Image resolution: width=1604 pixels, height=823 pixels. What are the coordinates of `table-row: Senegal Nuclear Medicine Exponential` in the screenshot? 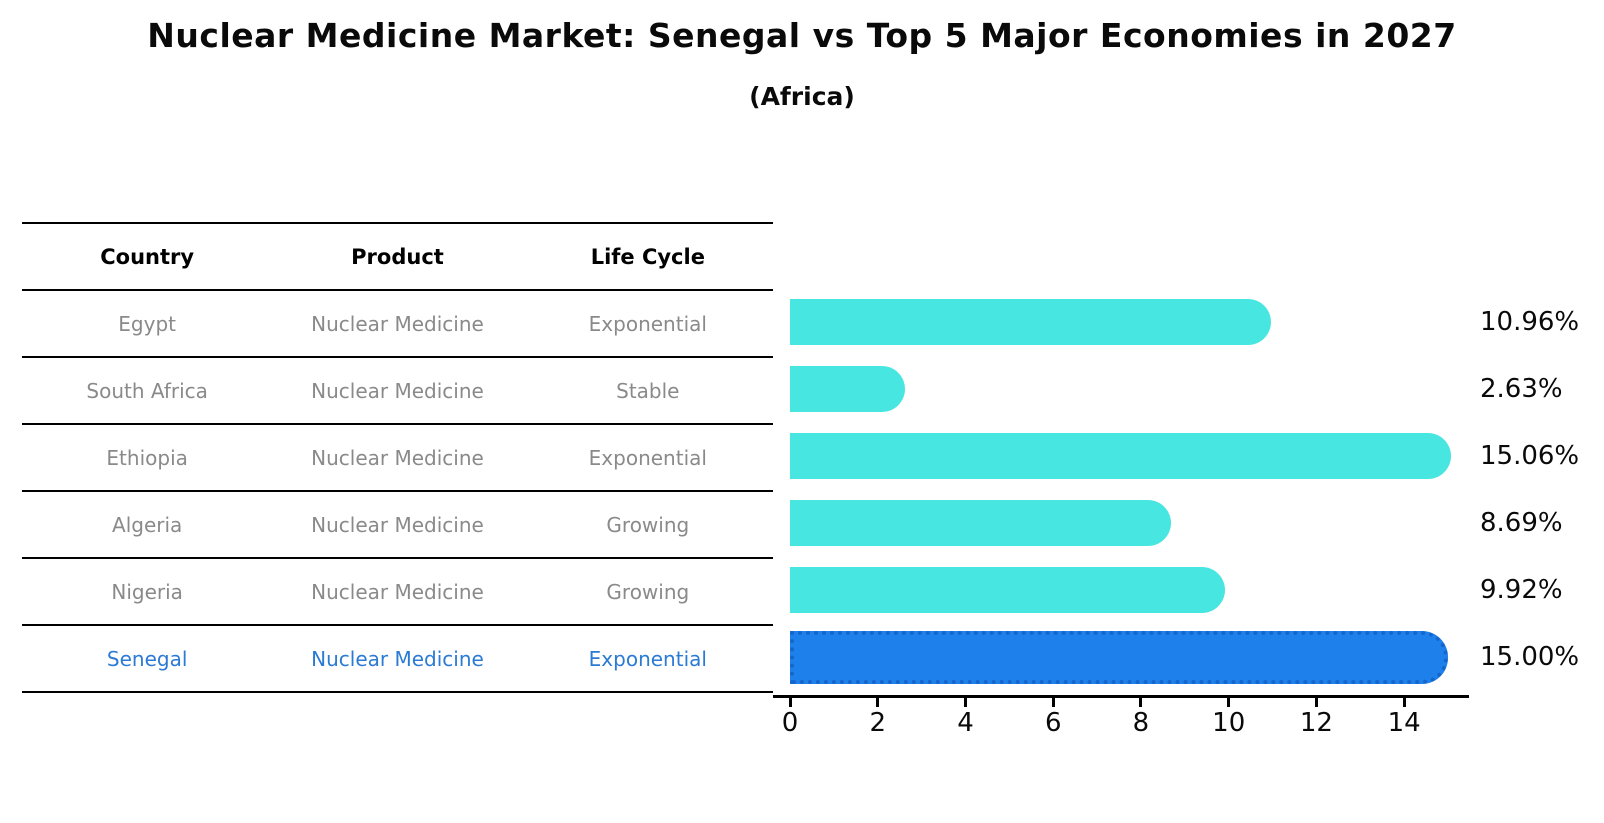 It's located at (397, 659).